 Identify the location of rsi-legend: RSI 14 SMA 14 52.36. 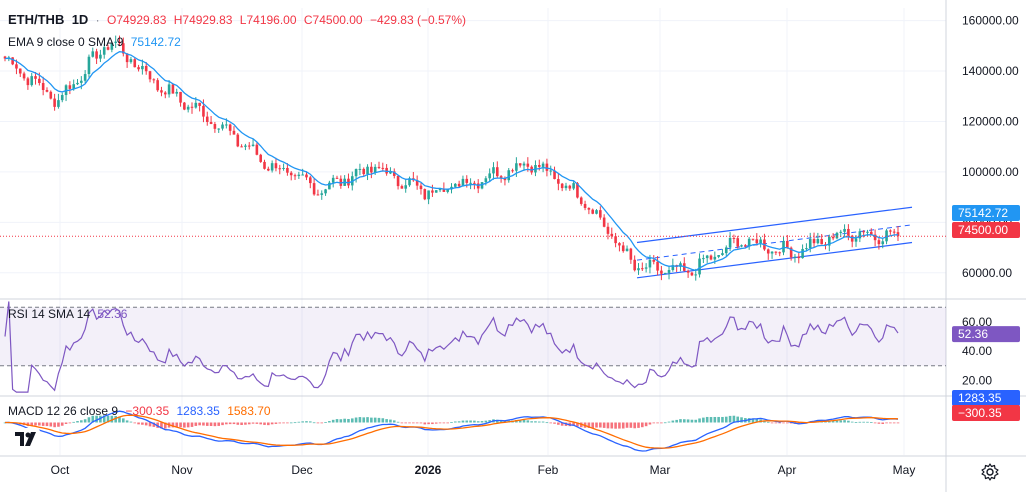
(69, 314).